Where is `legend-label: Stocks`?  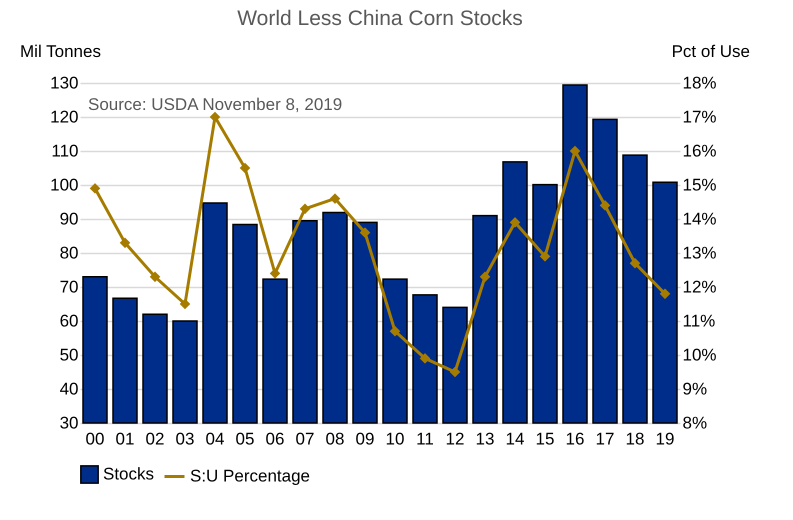 legend-label: Stocks is located at coordinates (128, 474).